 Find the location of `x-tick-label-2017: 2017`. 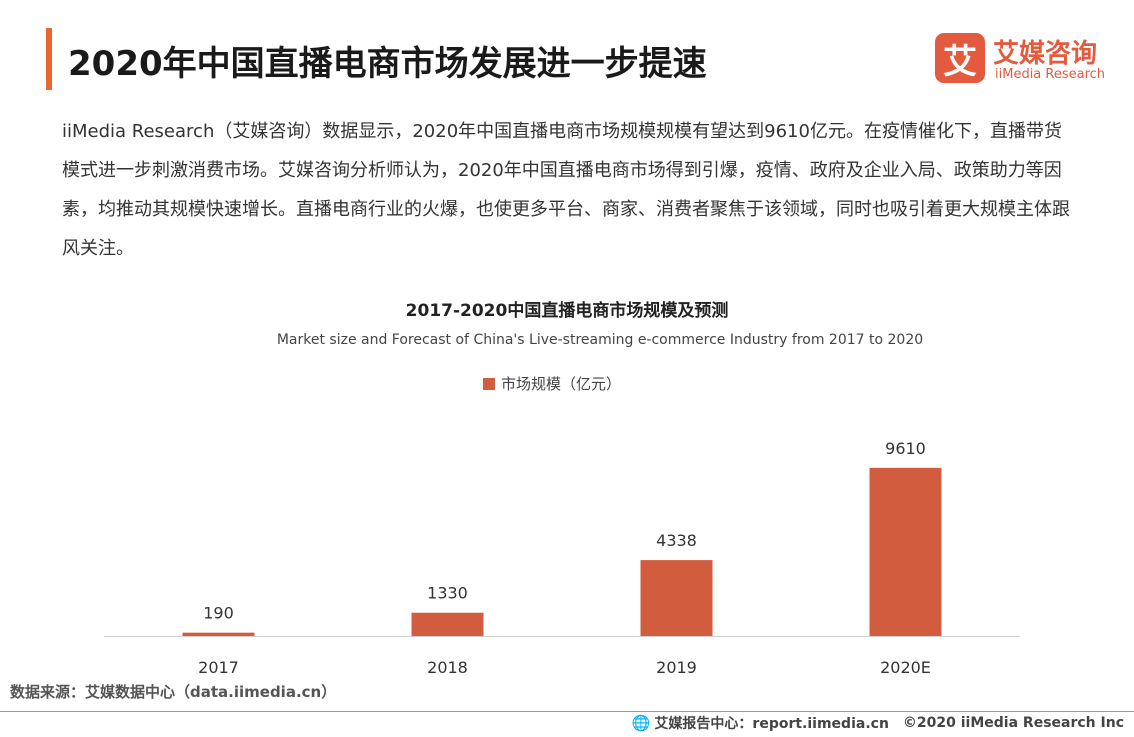

x-tick-label-2017: 2017 is located at coordinates (218, 667).